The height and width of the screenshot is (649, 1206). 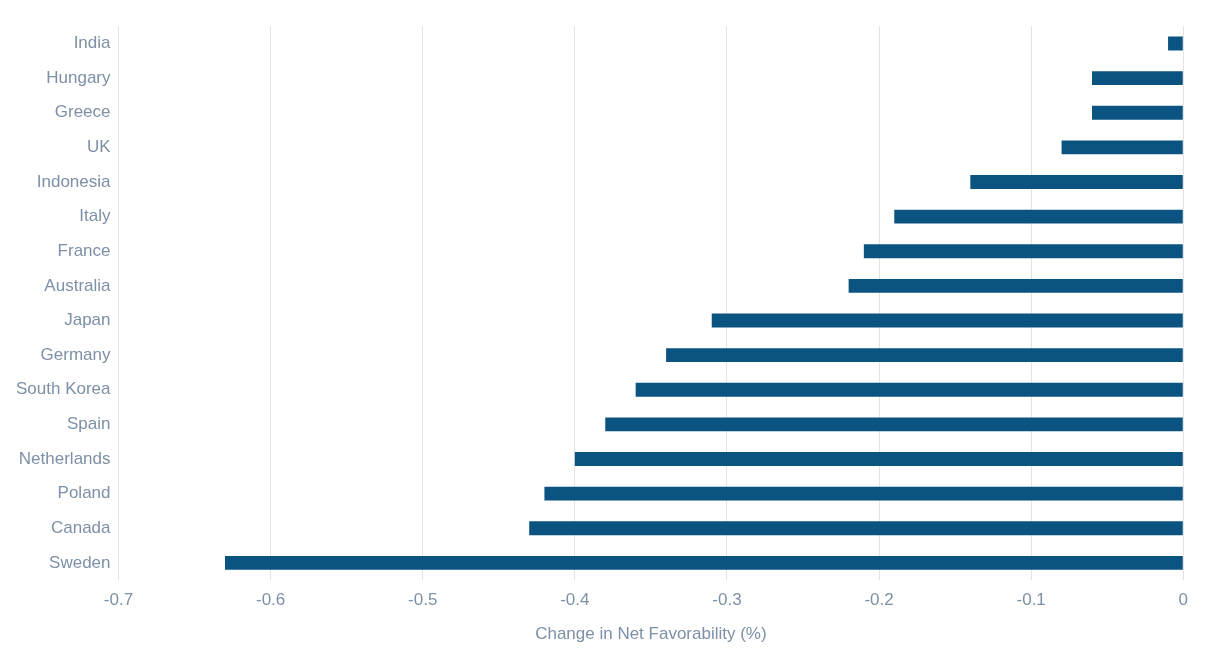 I want to click on y-tick-label: UK, so click(x=99, y=147).